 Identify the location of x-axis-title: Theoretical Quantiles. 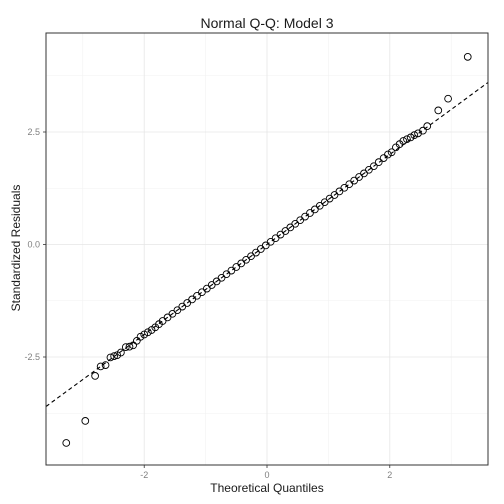
(266, 488).